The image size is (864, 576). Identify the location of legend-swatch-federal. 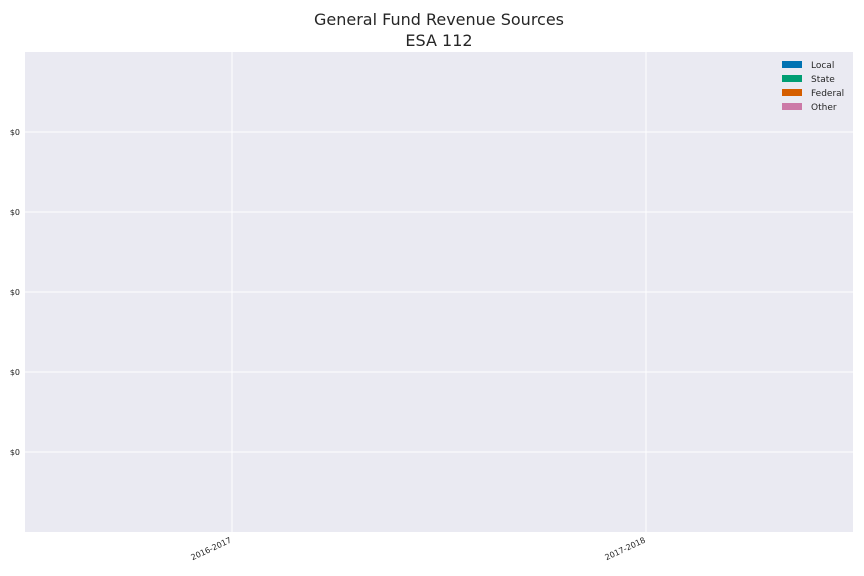
(792, 92).